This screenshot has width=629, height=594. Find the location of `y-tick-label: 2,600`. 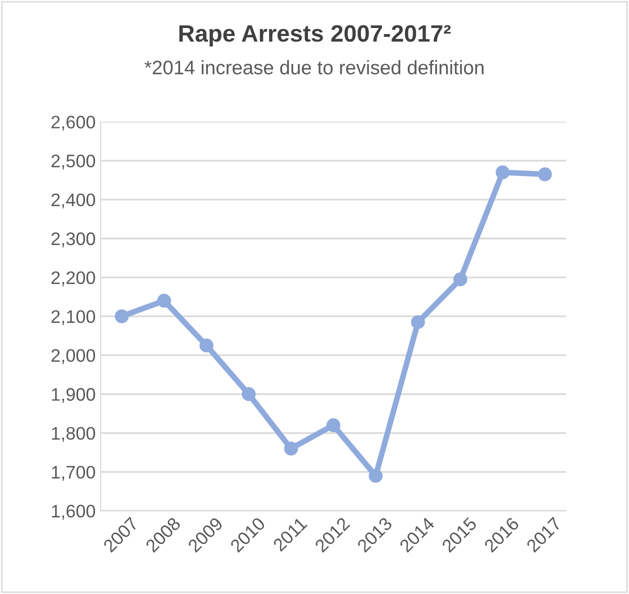

y-tick-label: 2,600 is located at coordinates (74, 123).